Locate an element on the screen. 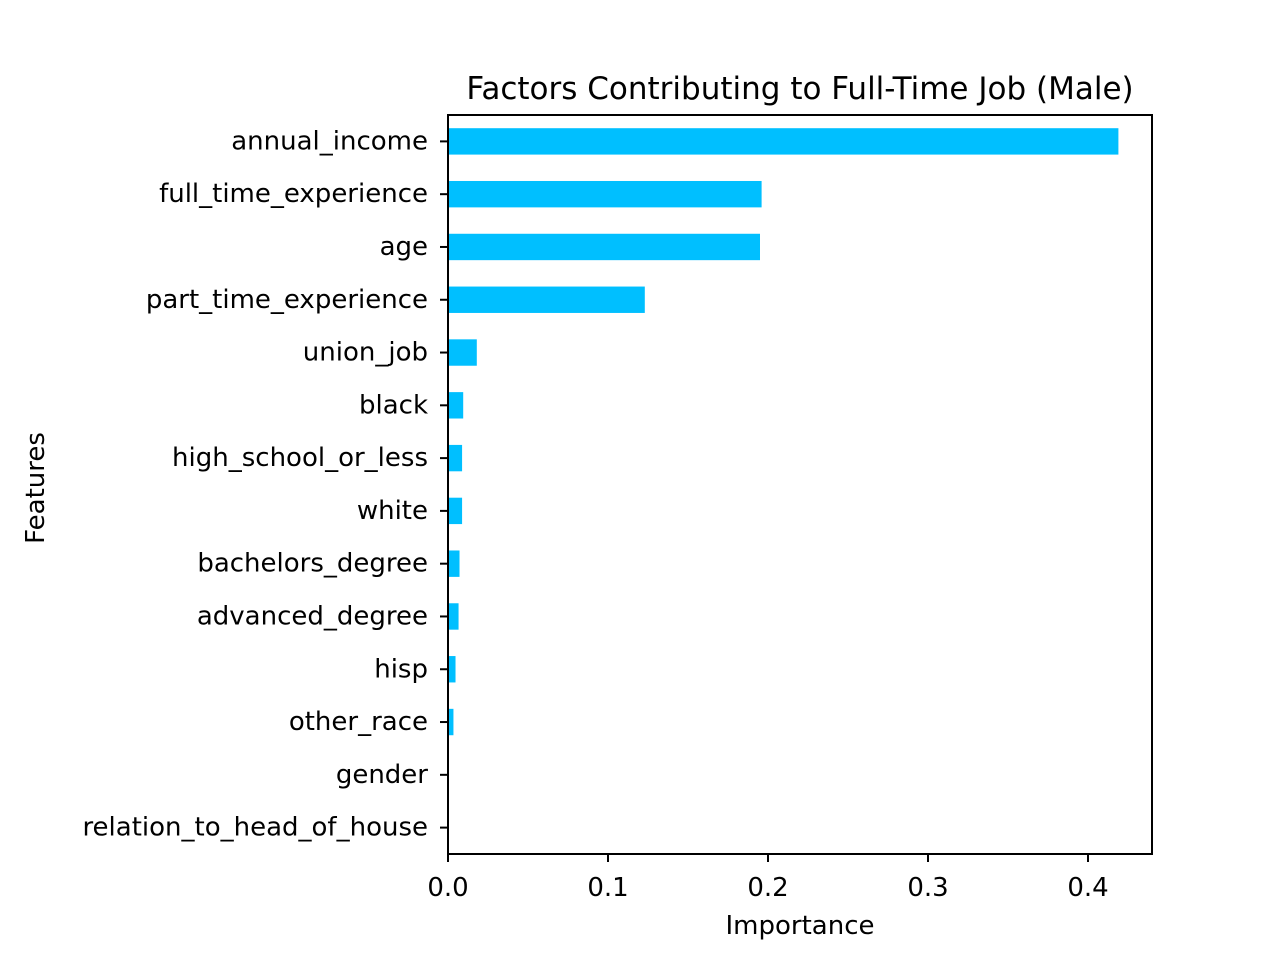 This screenshot has width=1280, height=960. bar-part-time-experience is located at coordinates (546, 299).